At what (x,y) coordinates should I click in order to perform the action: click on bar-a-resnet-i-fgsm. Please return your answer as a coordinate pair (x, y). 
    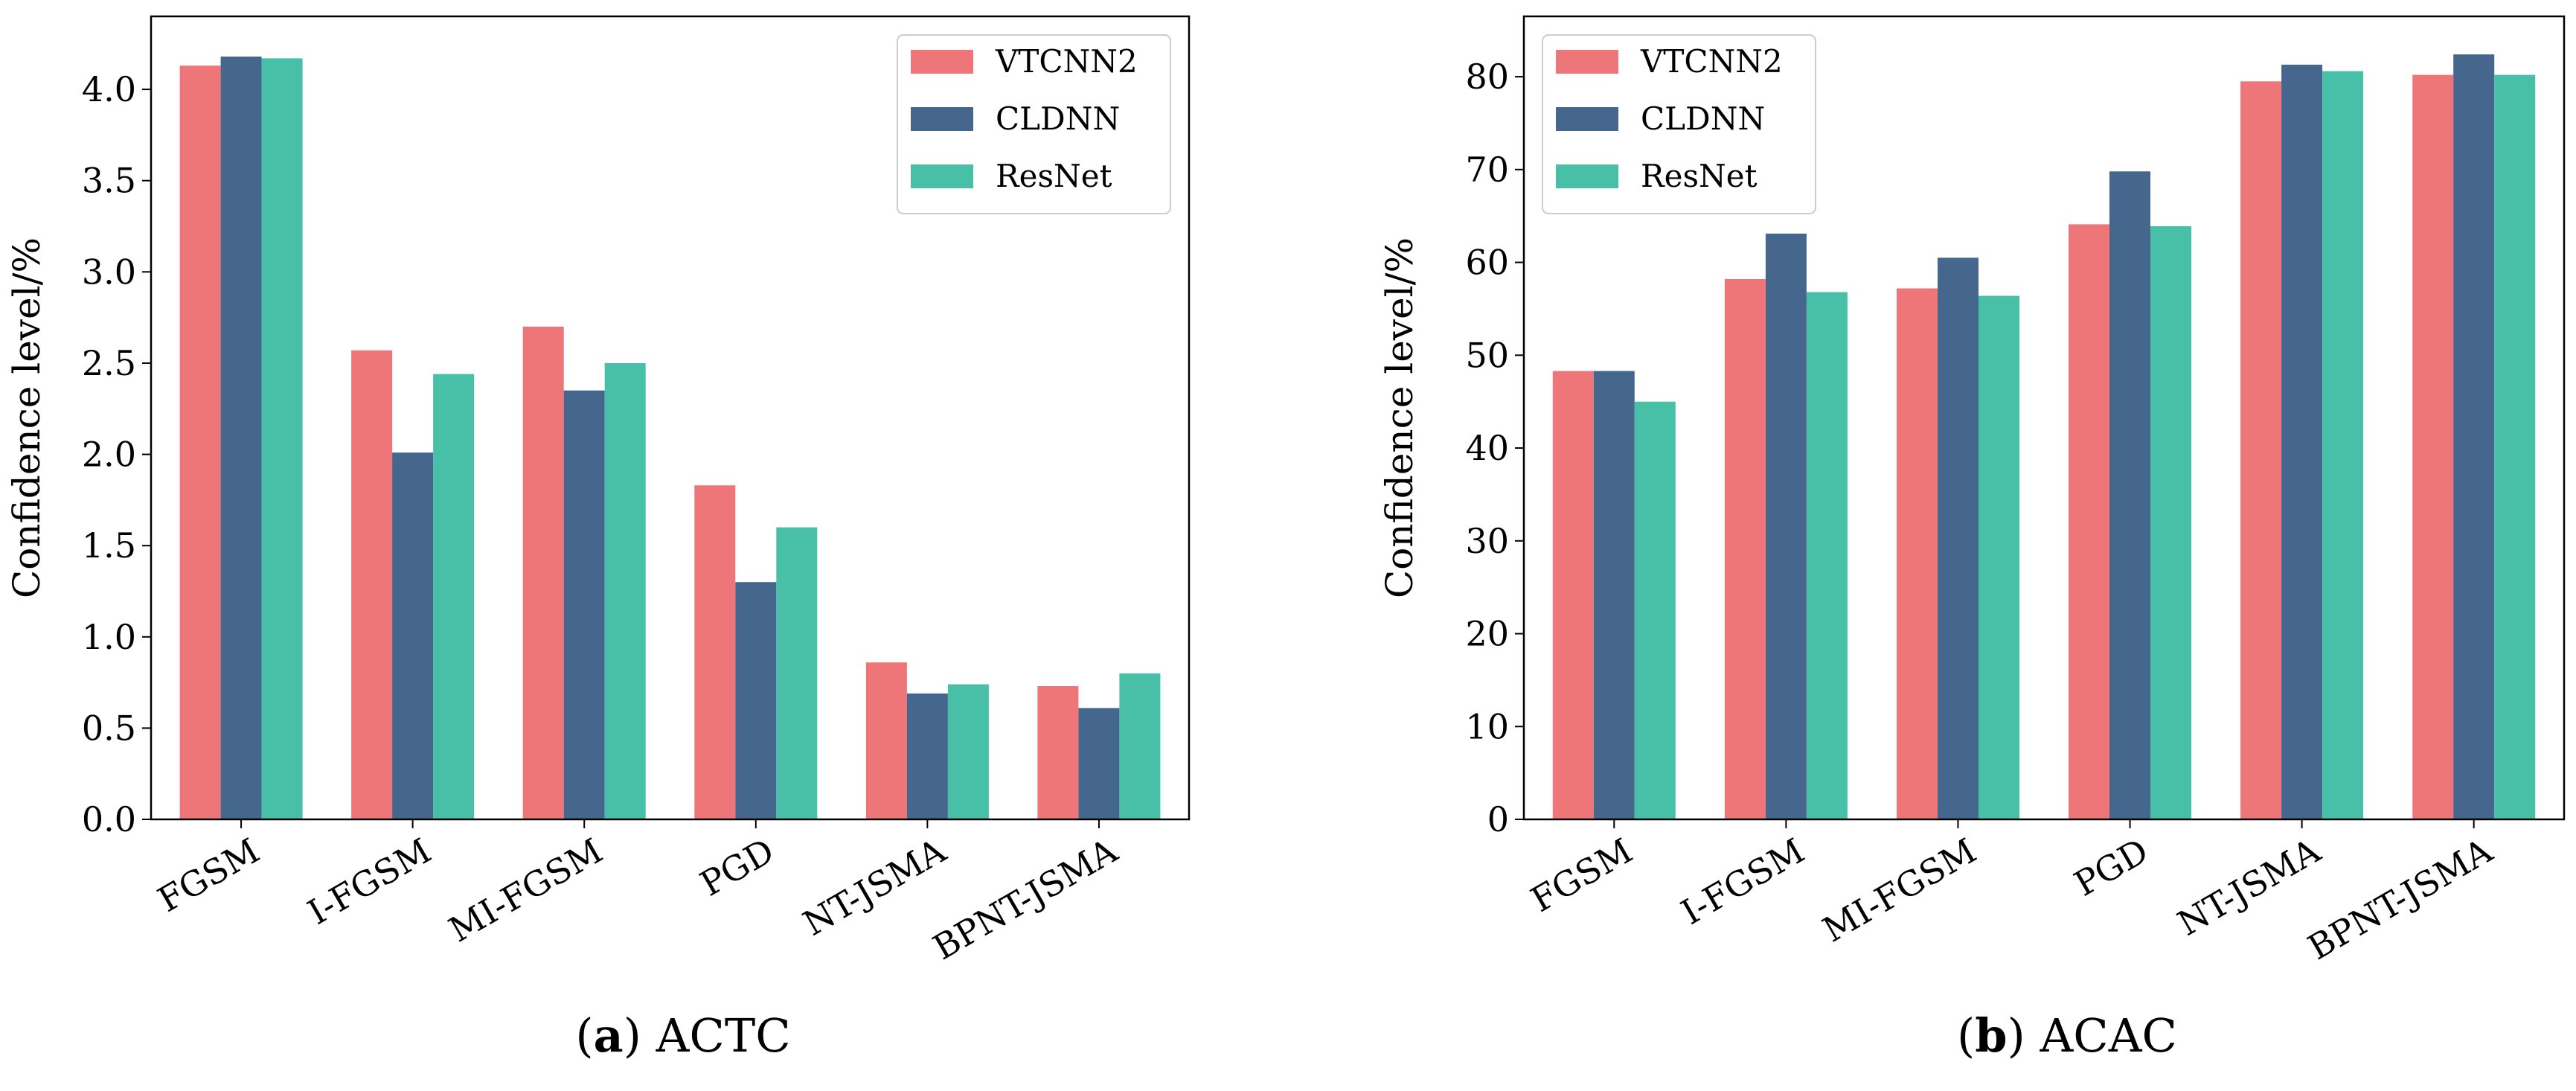
    Looking at the image, I should click on (454, 597).